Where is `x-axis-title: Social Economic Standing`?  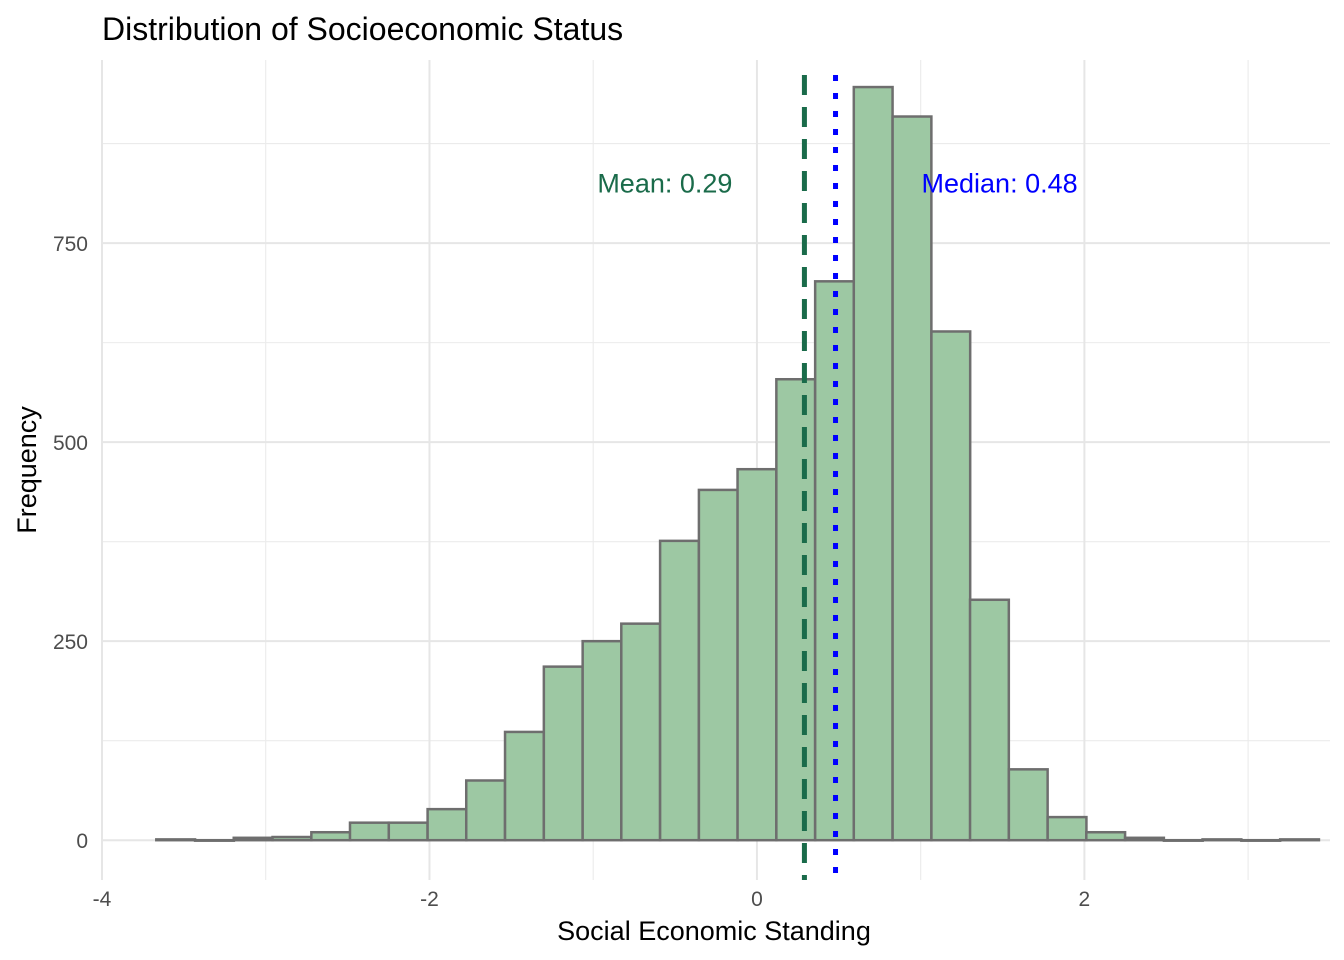 x-axis-title: Social Economic Standing is located at coordinates (714, 931).